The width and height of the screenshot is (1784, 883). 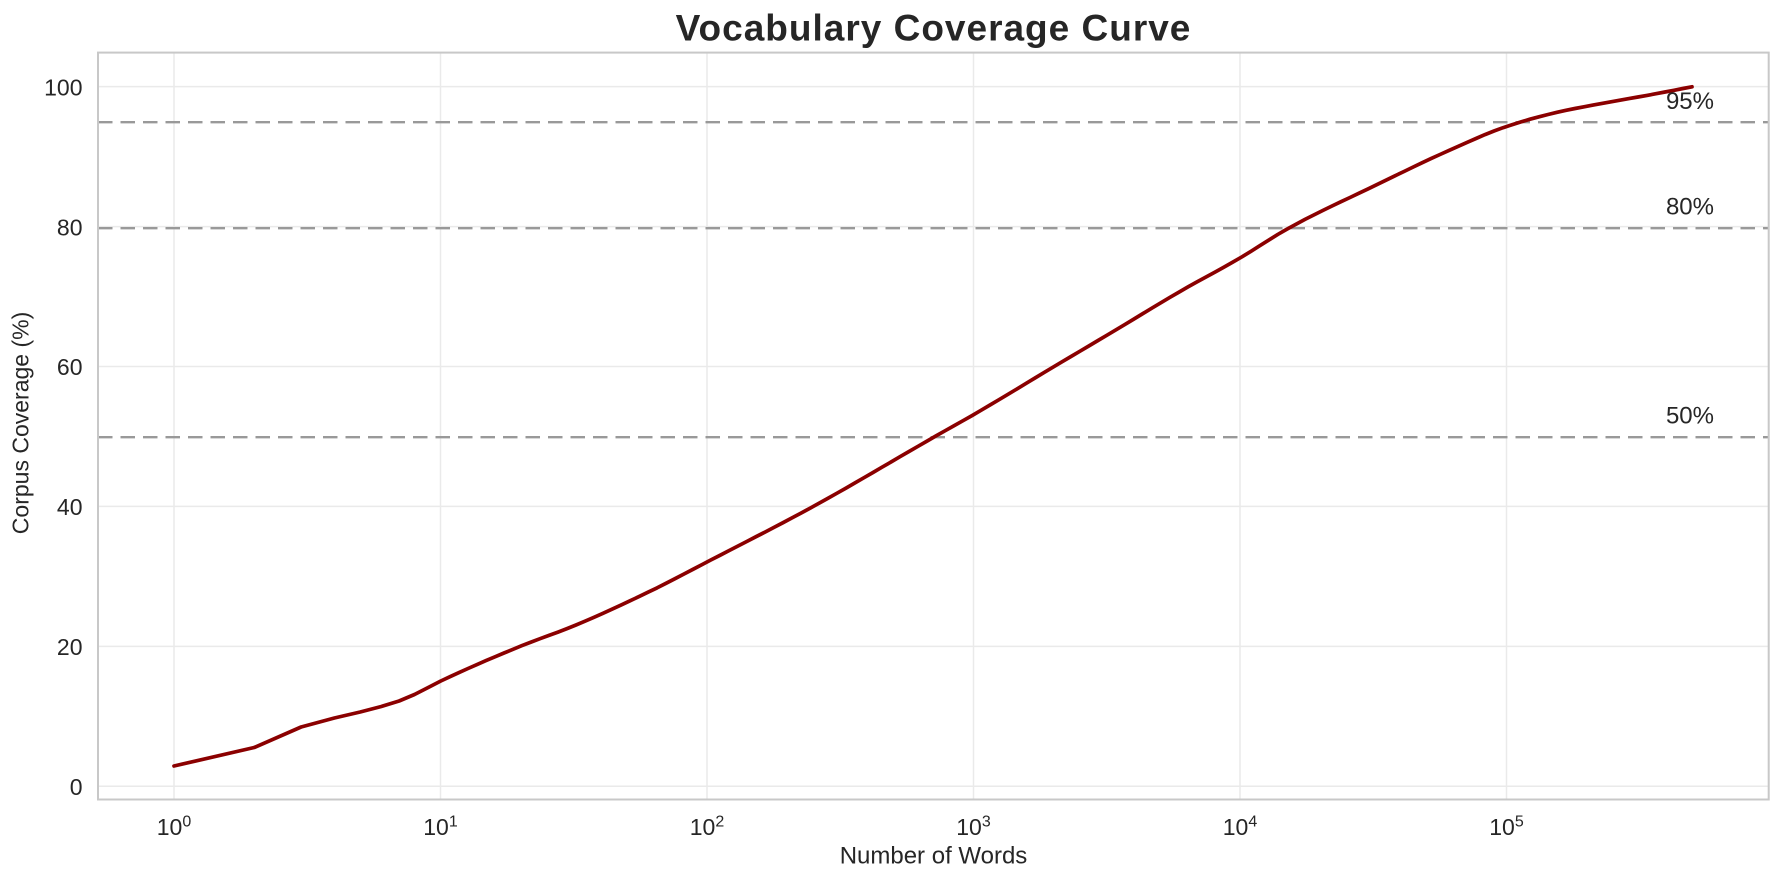 I want to click on svg-text: 80%, so click(x=1690, y=207).